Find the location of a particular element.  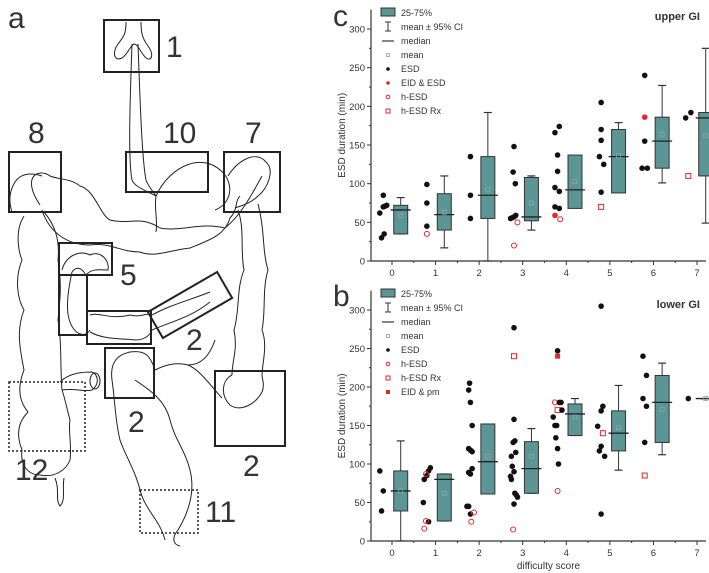

point-hesd-rx is located at coordinates (688, 175).